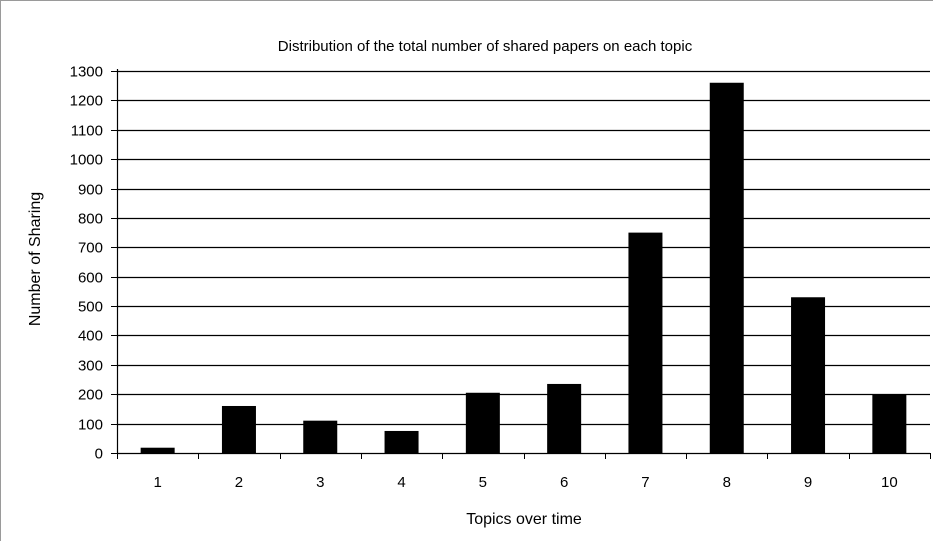  I want to click on y-tick-label: 200, so click(90, 395).